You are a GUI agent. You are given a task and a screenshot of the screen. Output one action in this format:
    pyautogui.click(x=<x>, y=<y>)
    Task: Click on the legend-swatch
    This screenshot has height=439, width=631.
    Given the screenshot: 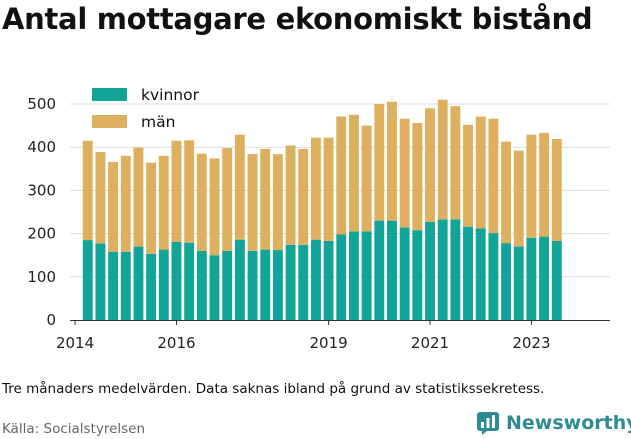 What is the action you would take?
    pyautogui.click(x=109, y=94)
    